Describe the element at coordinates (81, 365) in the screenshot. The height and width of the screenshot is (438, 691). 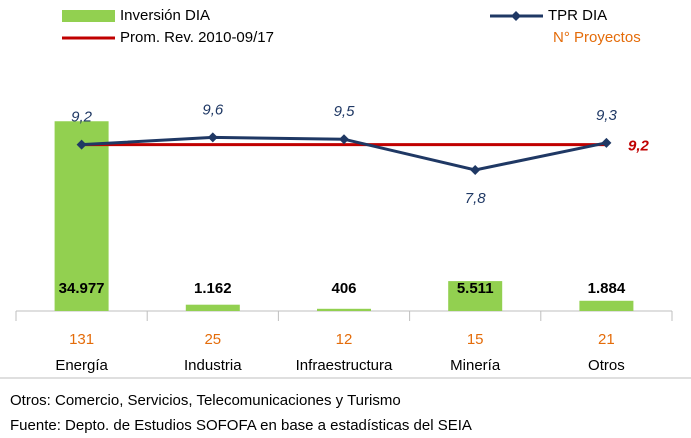
I see `x-tick-label: Energía` at that location.